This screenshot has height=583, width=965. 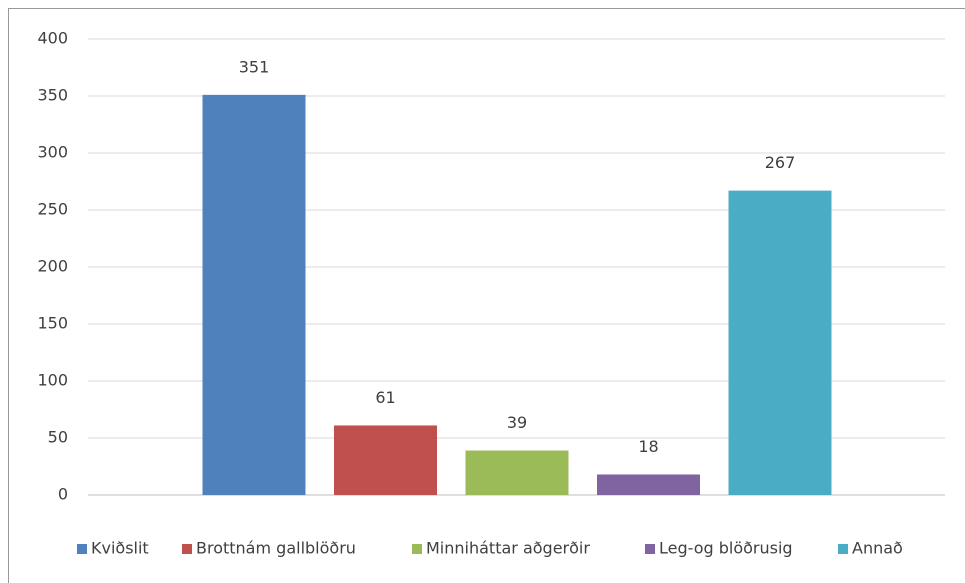 I want to click on y-tick-label: 250, so click(x=52, y=209).